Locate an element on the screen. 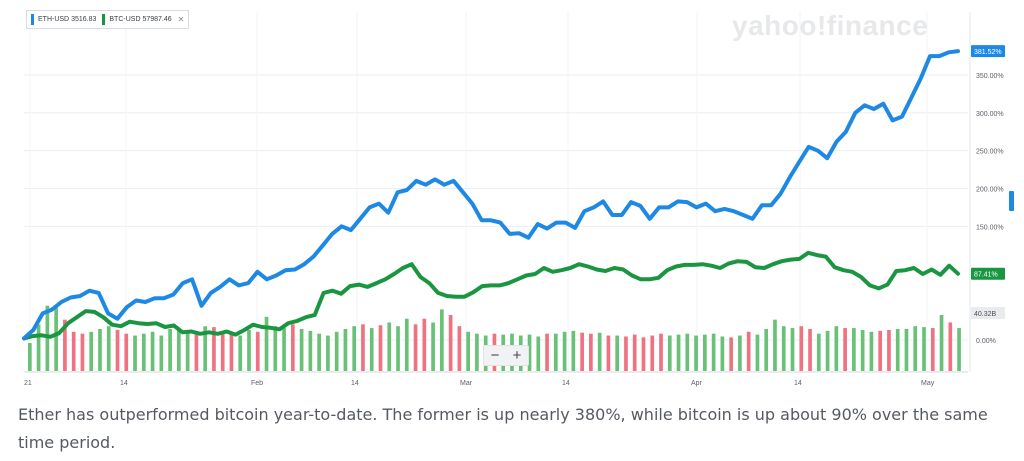  eth-end-label-bg is located at coordinates (988, 51).